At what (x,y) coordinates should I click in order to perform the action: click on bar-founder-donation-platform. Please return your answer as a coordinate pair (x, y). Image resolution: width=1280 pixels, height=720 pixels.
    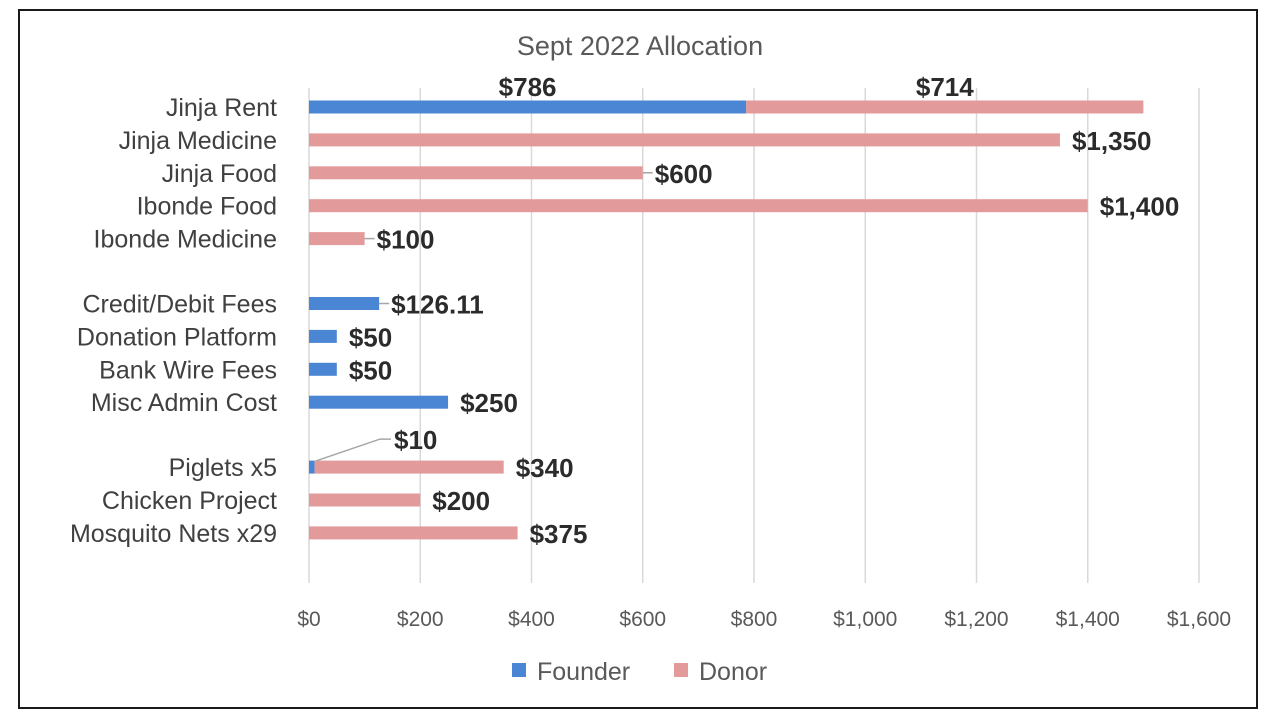
    Looking at the image, I should click on (323, 336).